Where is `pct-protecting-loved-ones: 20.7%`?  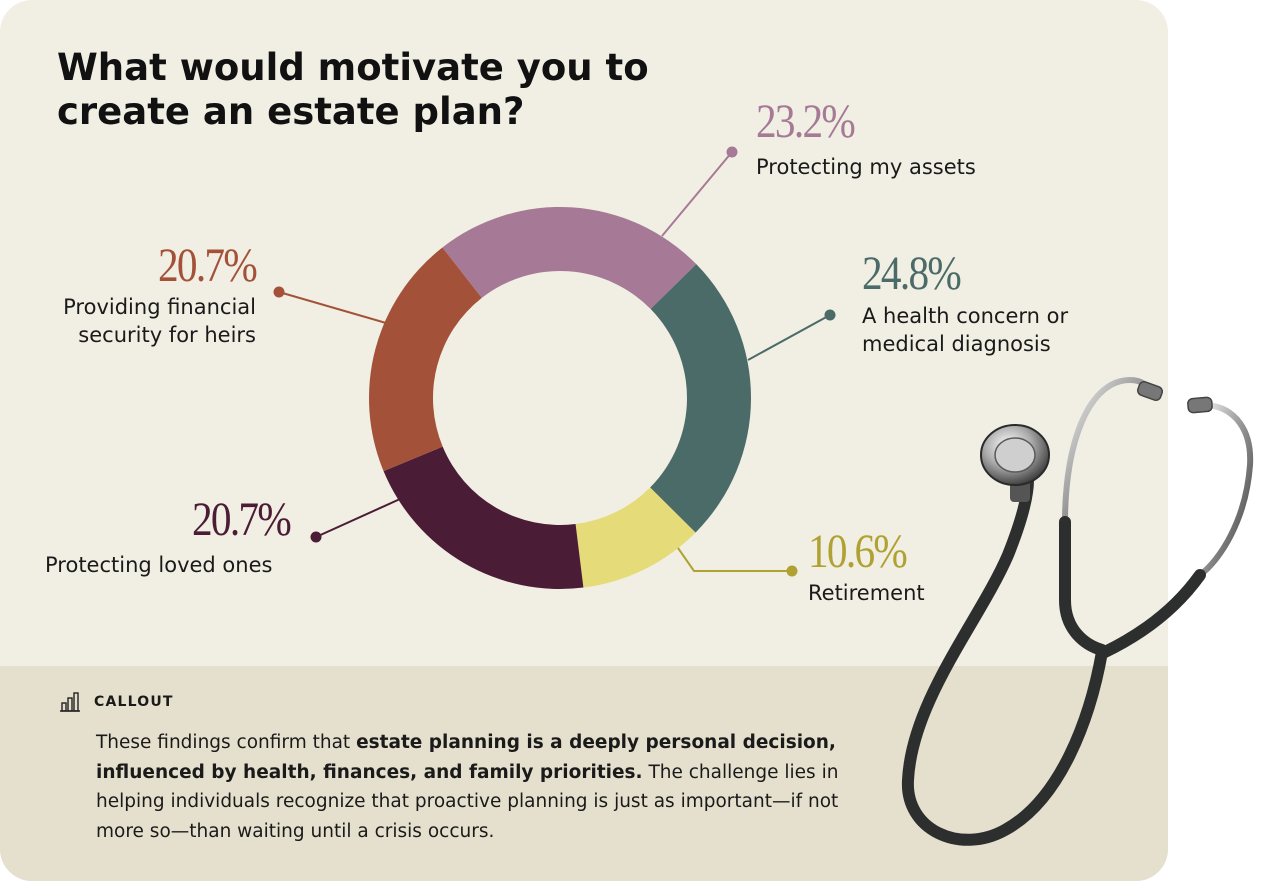
pct-protecting-loved-ones: 20.7% is located at coordinates (241, 519).